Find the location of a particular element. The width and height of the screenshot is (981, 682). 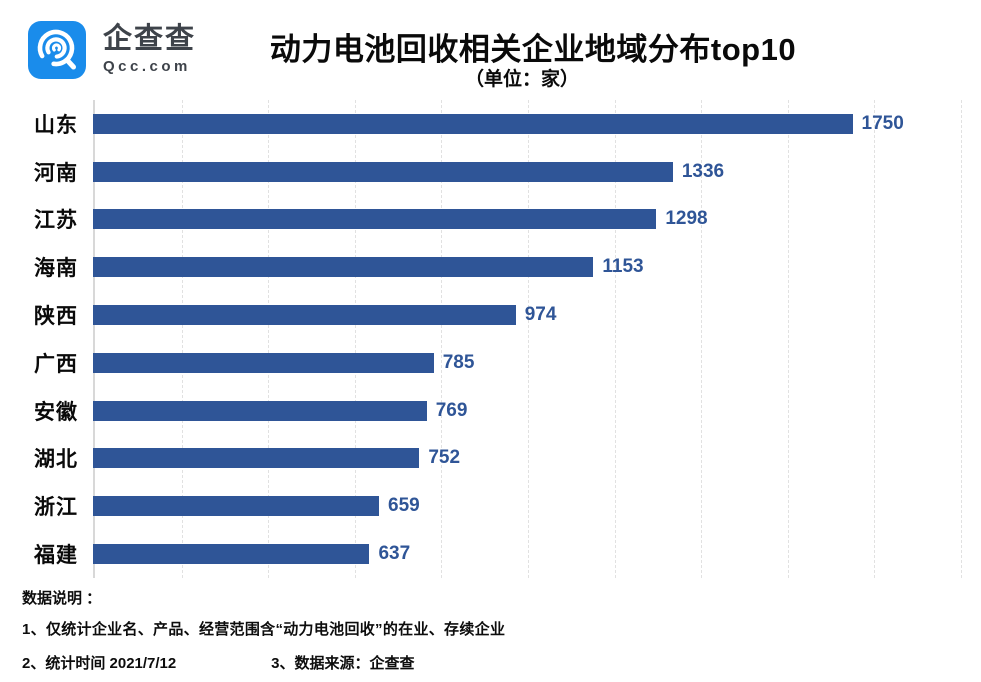

bar-row: 海南 1153 is located at coordinates (490, 267).